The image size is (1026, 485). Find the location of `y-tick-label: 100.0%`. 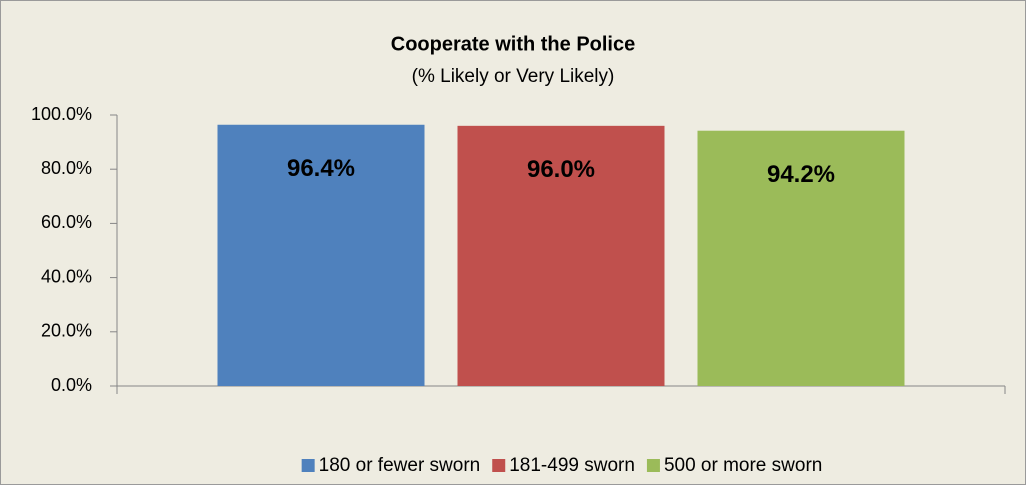

y-tick-label: 100.0% is located at coordinates (61, 114).